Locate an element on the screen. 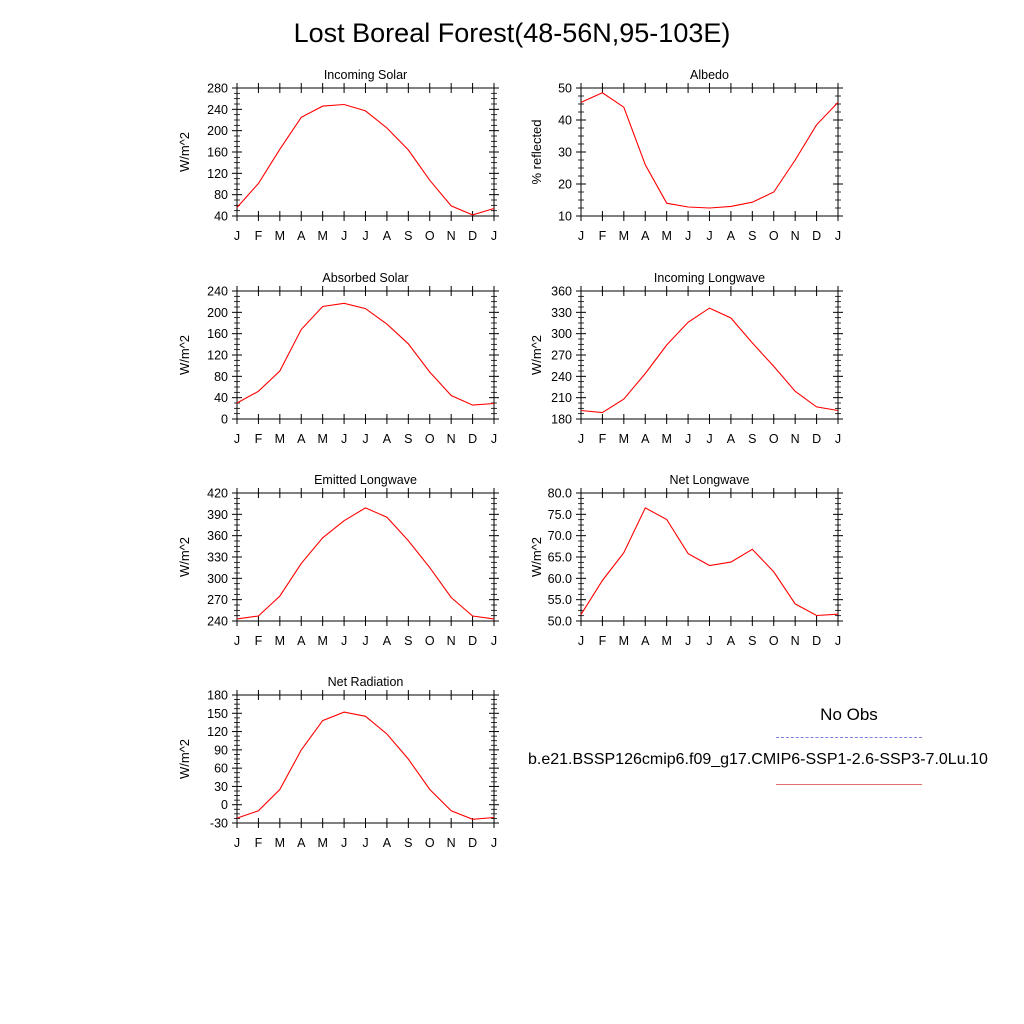 The height and width of the screenshot is (1024, 1024). y-tick-label: 160 is located at coordinates (217, 153).